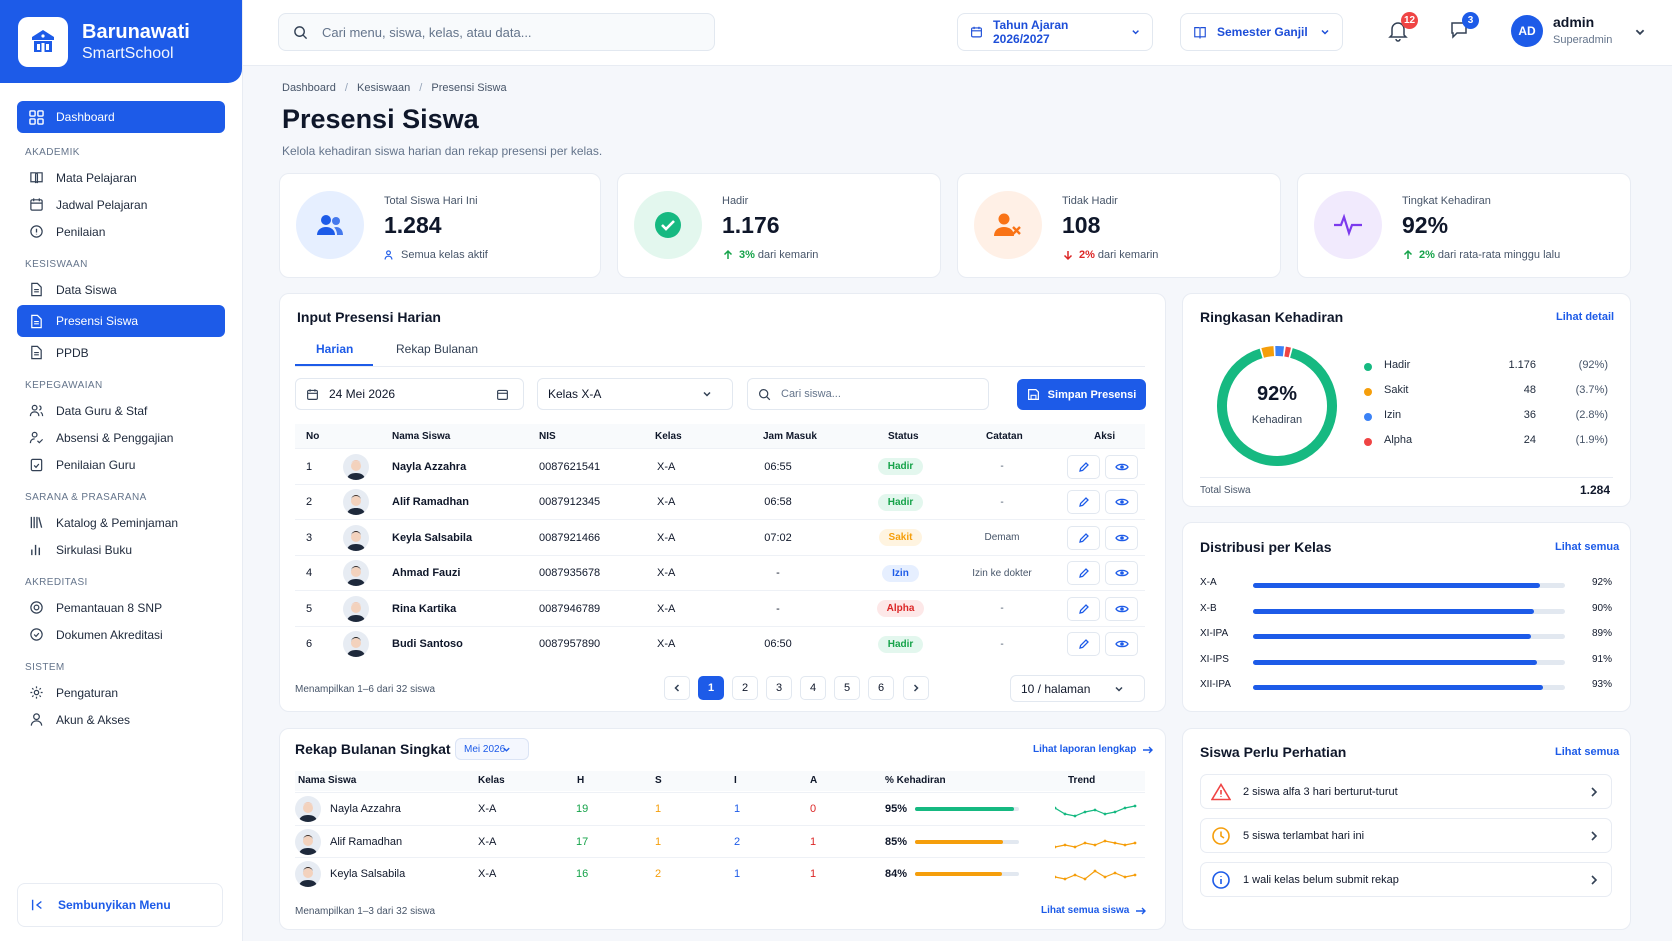 The height and width of the screenshot is (941, 1672). What do you see at coordinates (384, 88) in the screenshot?
I see `breadcrumb-item: Kesiswaan` at bounding box center [384, 88].